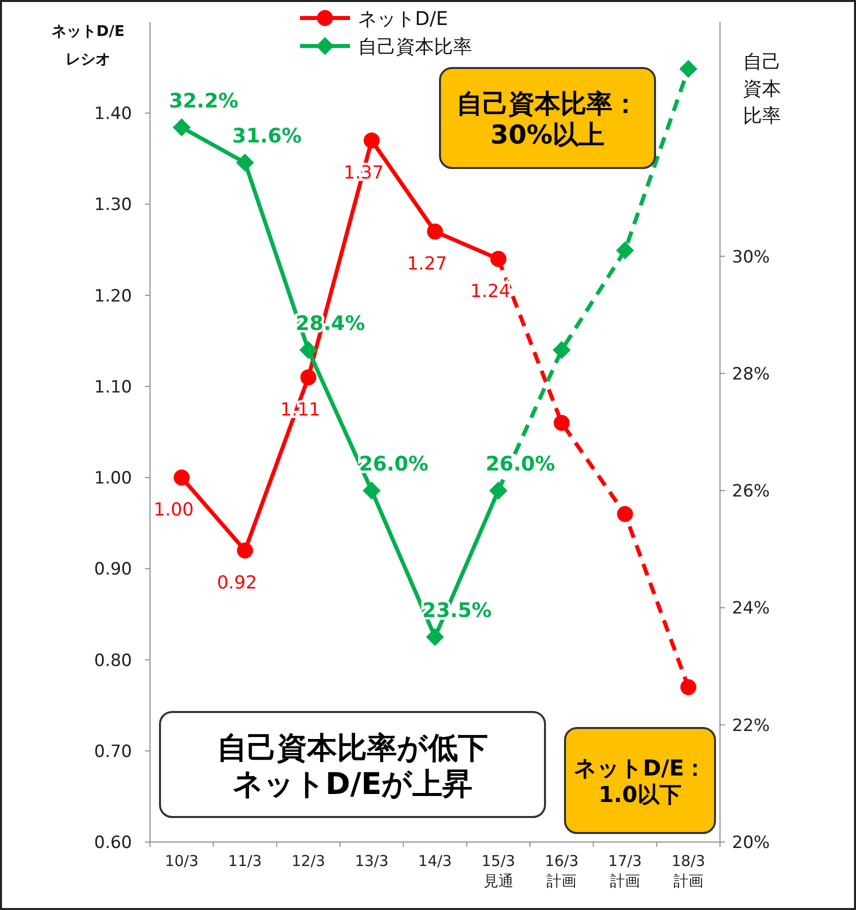  I want to click on y2-tick-label: 24%, so click(751, 608).